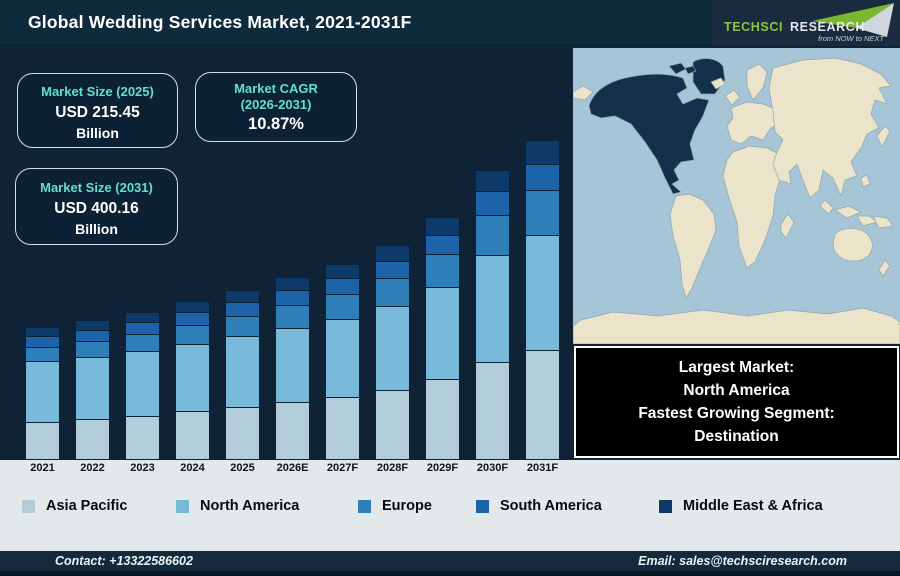 Image resolution: width=900 pixels, height=576 pixels. I want to click on map-philippines, so click(865, 181).